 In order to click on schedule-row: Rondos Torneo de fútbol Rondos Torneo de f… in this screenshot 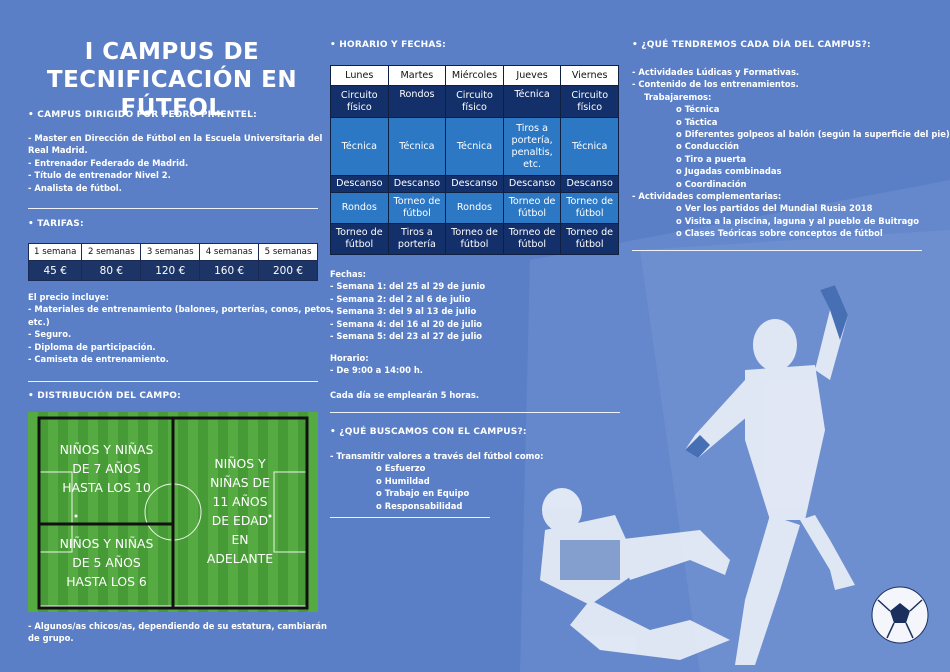, I will do `click(474, 208)`.